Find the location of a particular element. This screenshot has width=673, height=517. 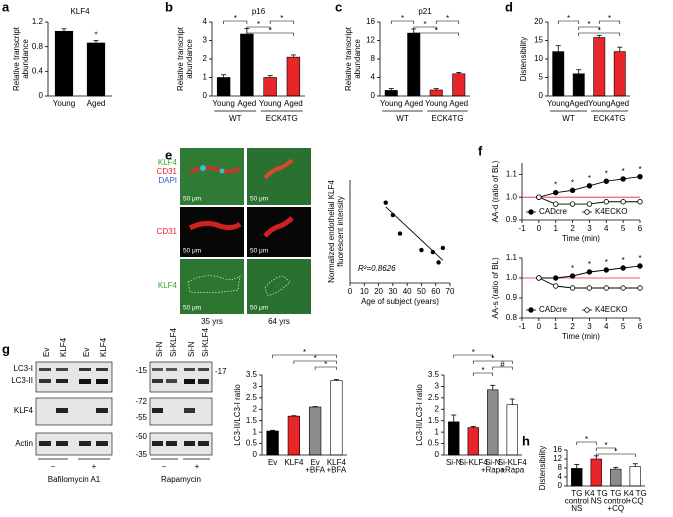

marker-label: -17 is located at coordinates (221, 371).